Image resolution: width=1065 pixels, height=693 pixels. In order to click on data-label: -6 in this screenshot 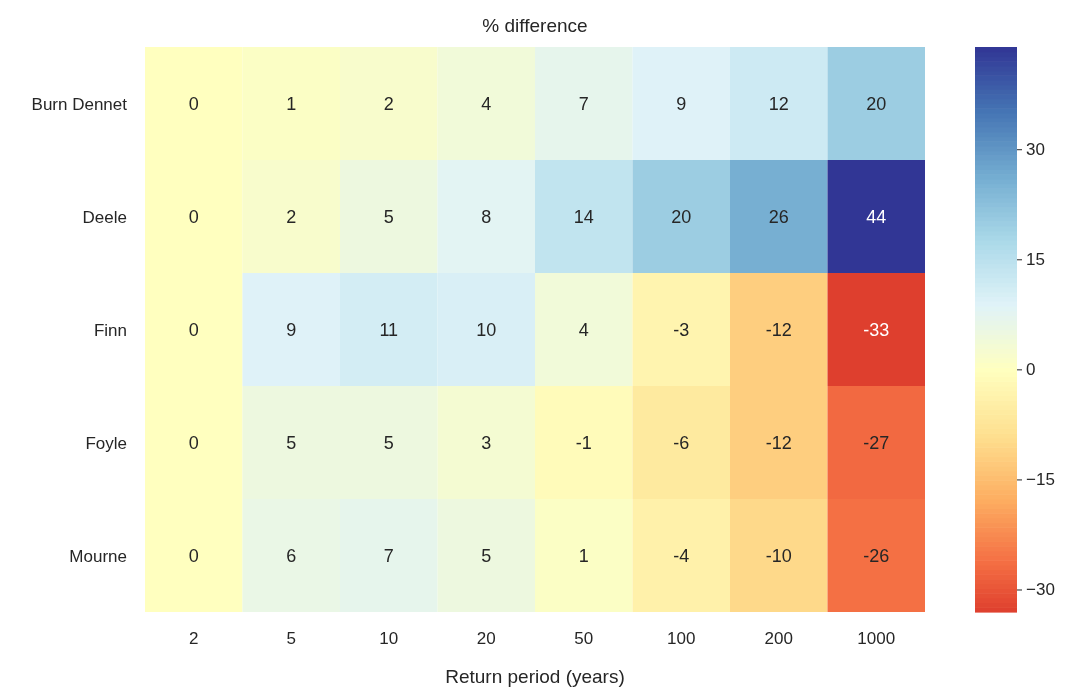, I will do `click(681, 442)`.